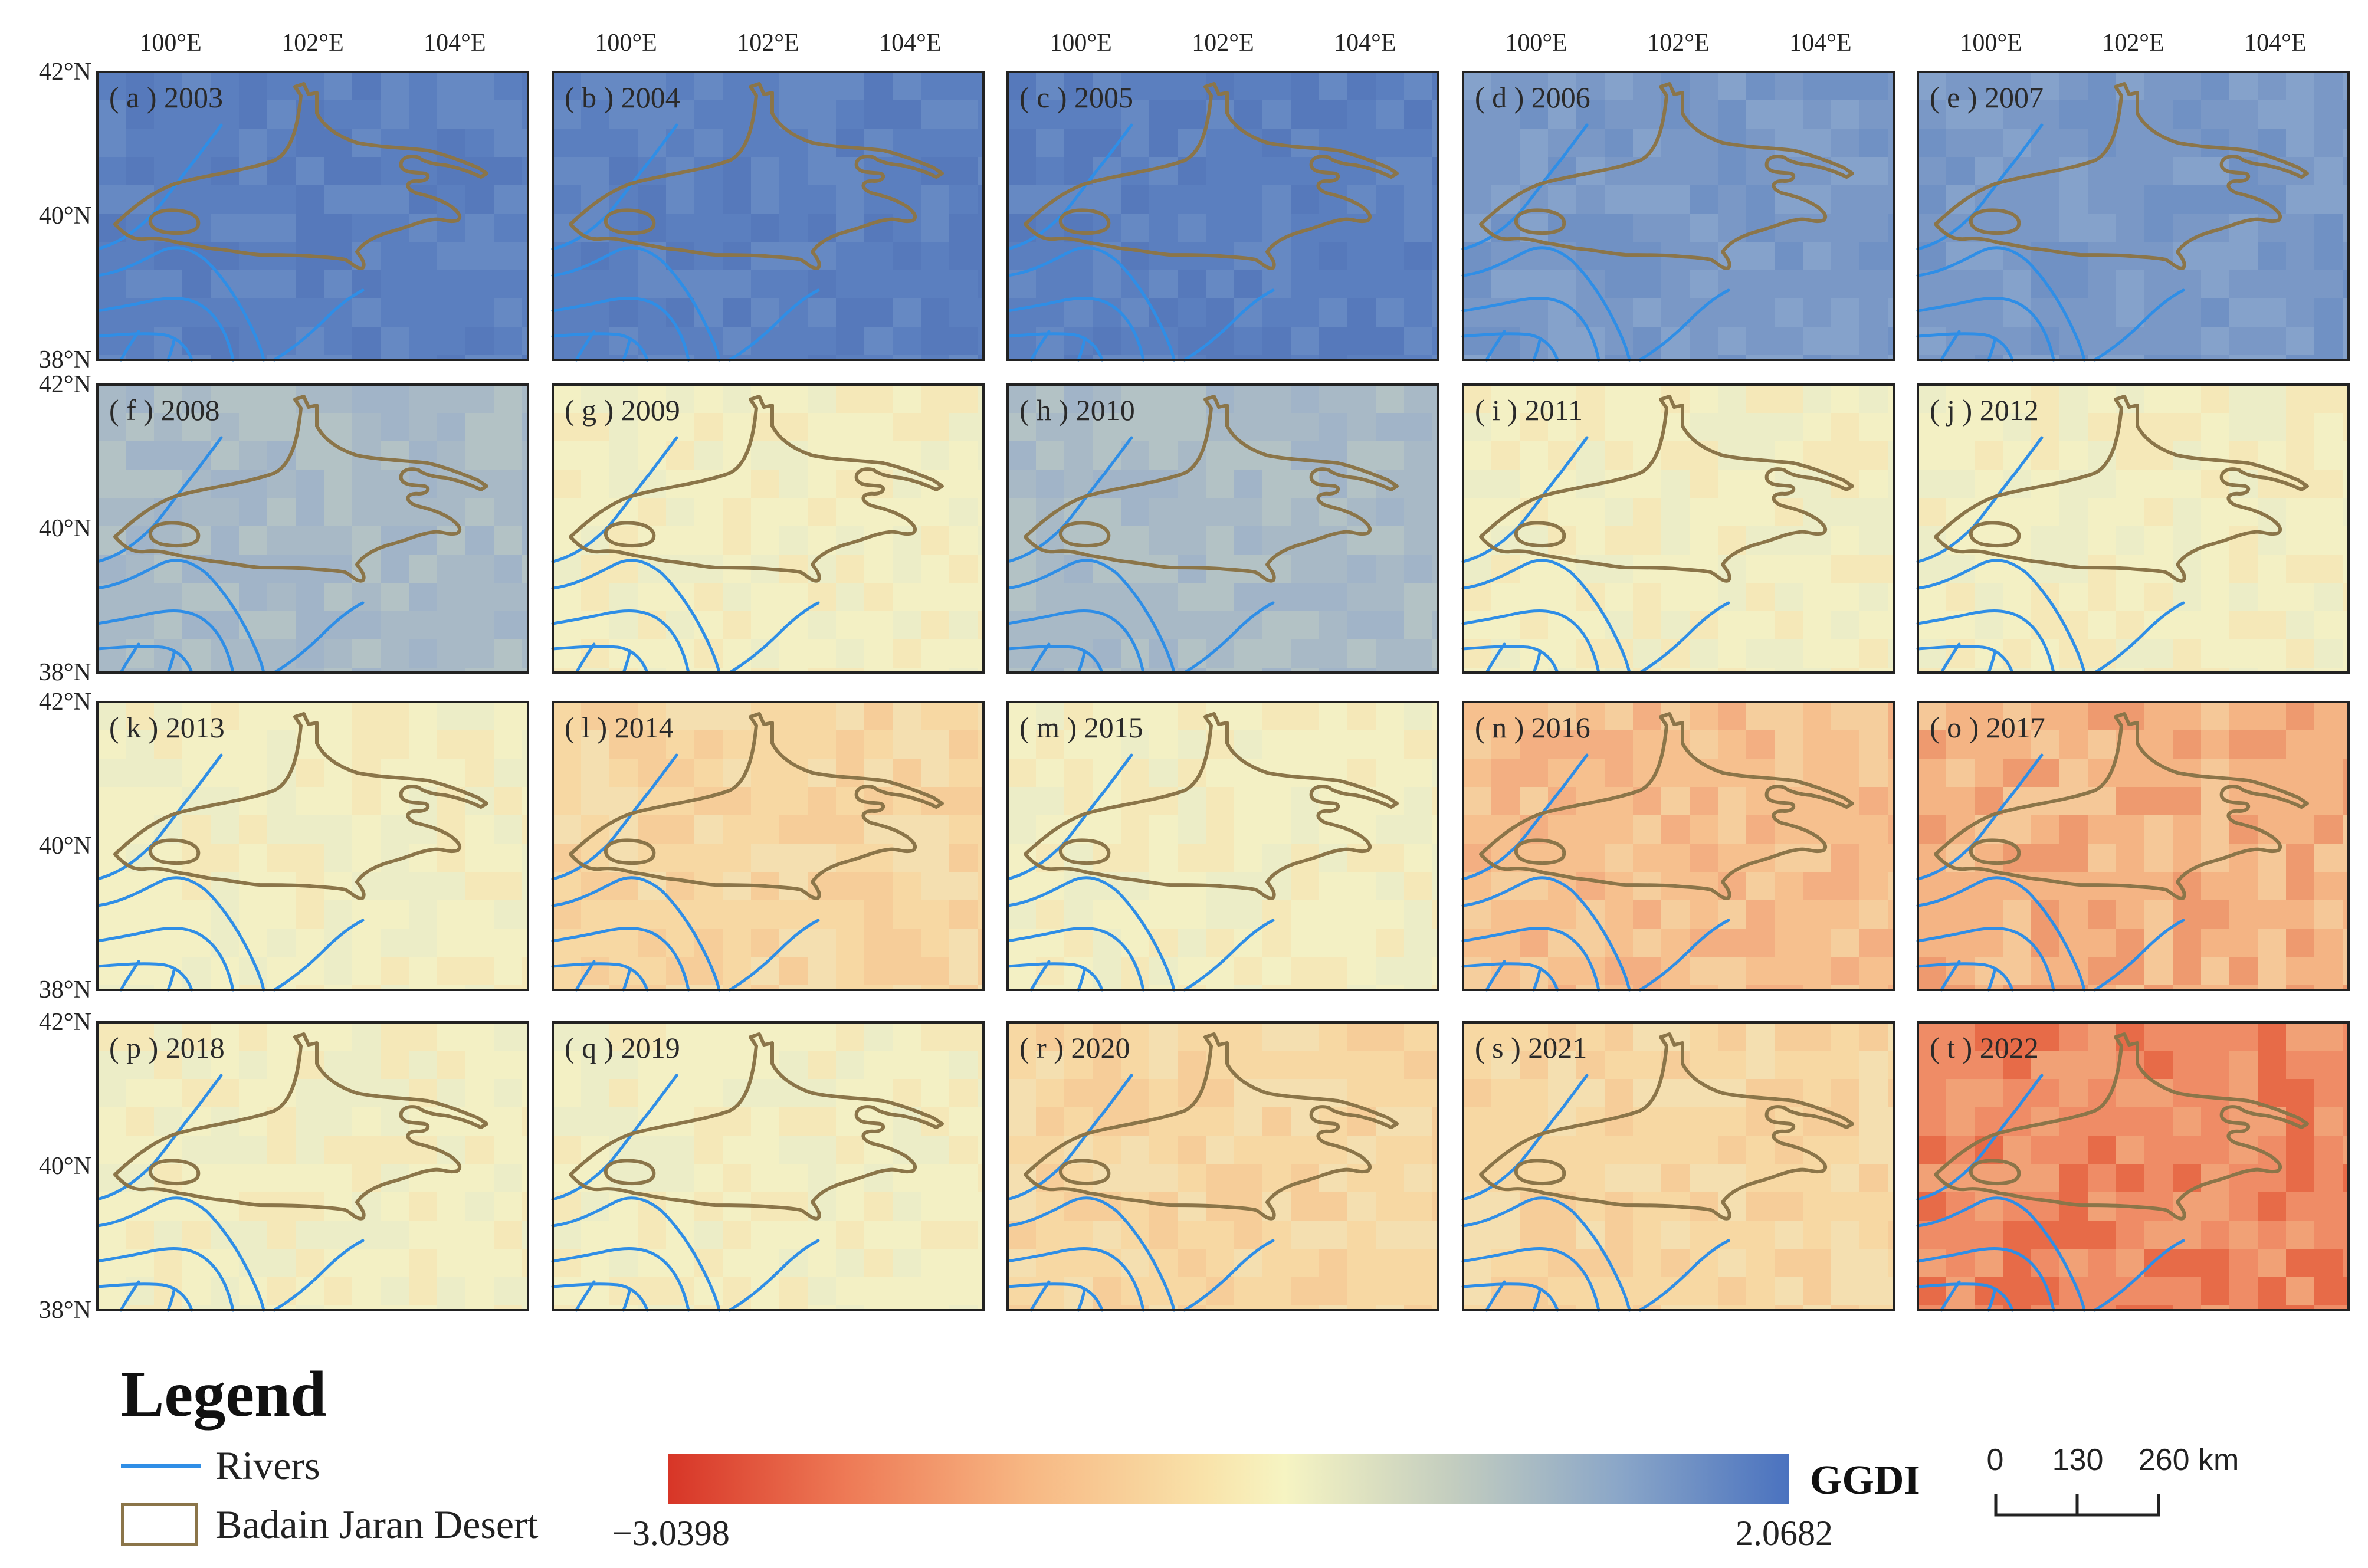  I want to click on panel-label-2004: ( b ) 2004, so click(623, 98).